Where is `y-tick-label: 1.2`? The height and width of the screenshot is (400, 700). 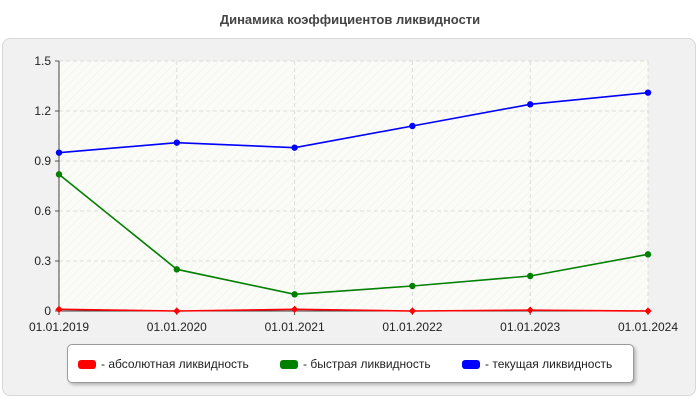 y-tick-label: 1.2 is located at coordinates (42, 111).